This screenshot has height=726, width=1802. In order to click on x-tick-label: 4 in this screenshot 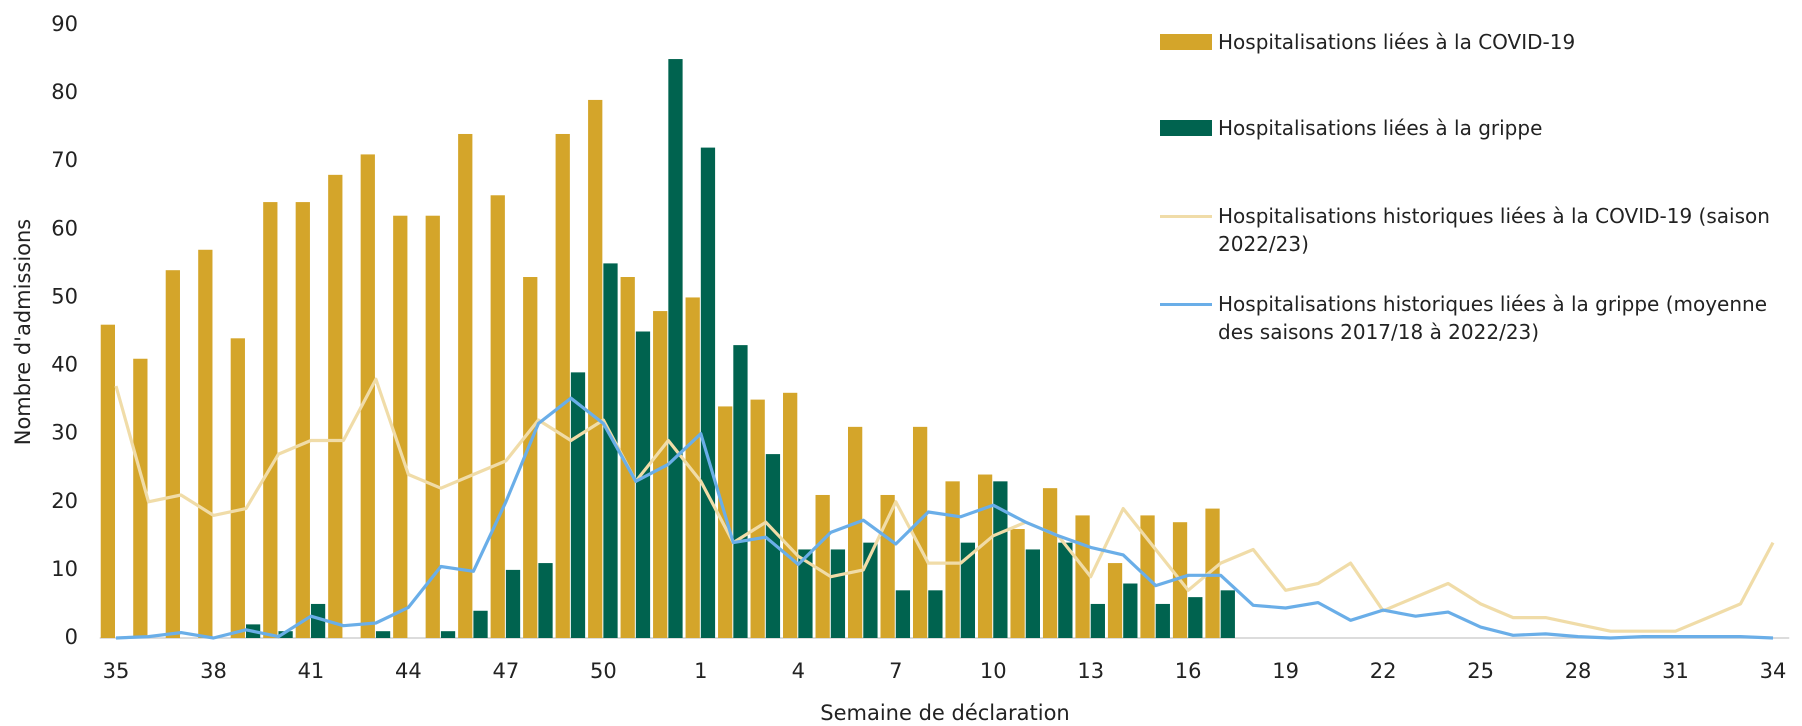, I will do `click(798, 671)`.